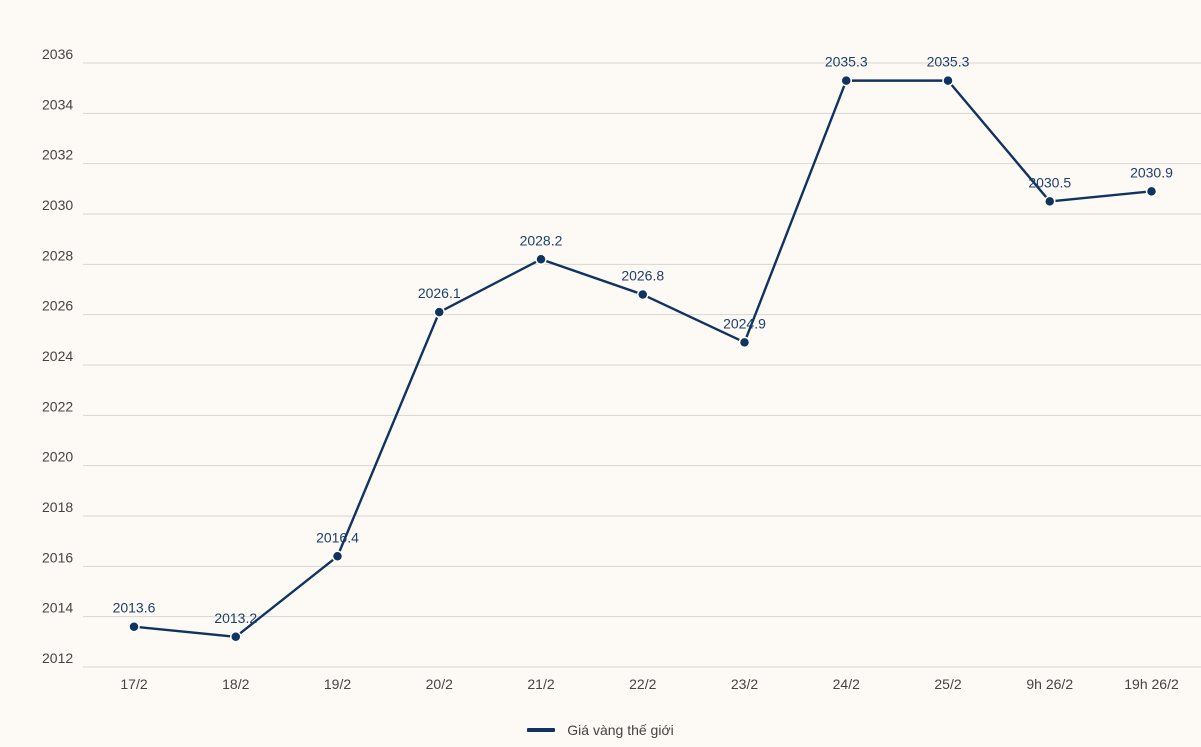 Image resolution: width=1201 pixels, height=747 pixels. What do you see at coordinates (134, 608) in the screenshot?
I see `data-label: 2013.6` at bounding box center [134, 608].